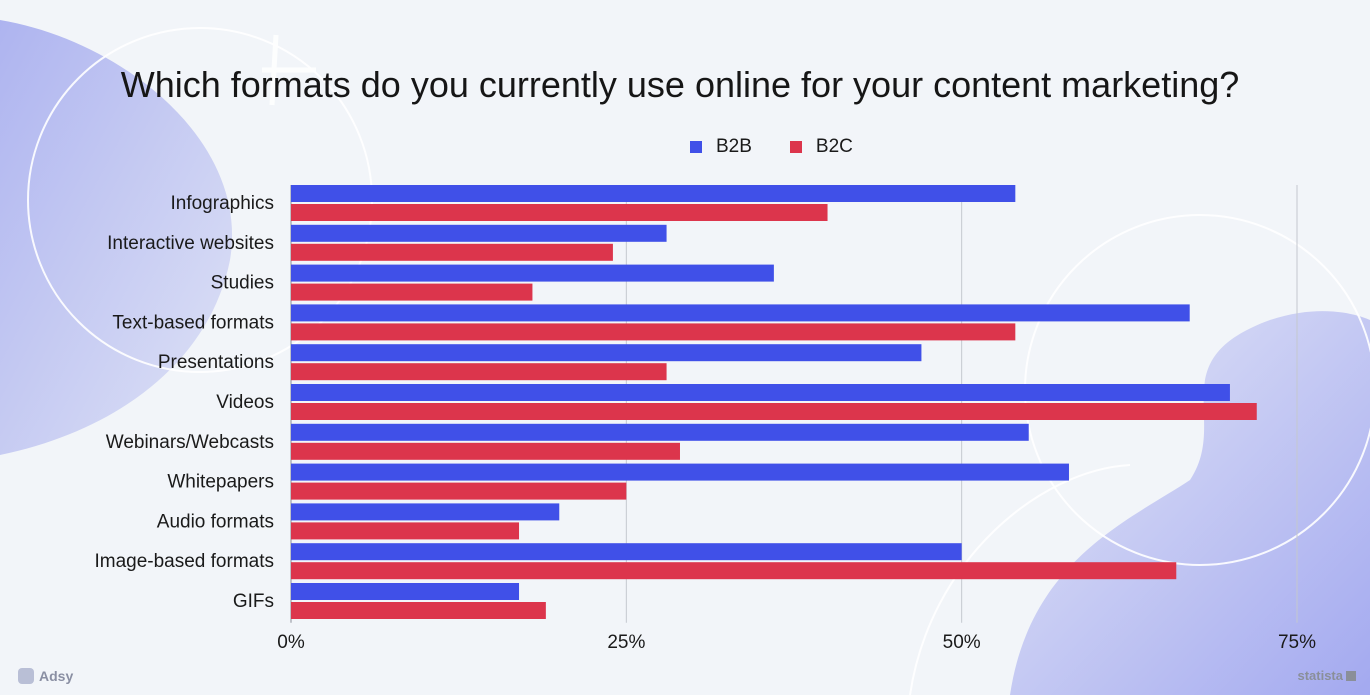 The width and height of the screenshot is (1370, 695). I want to click on legend: B2B B2C, so click(790, 147).